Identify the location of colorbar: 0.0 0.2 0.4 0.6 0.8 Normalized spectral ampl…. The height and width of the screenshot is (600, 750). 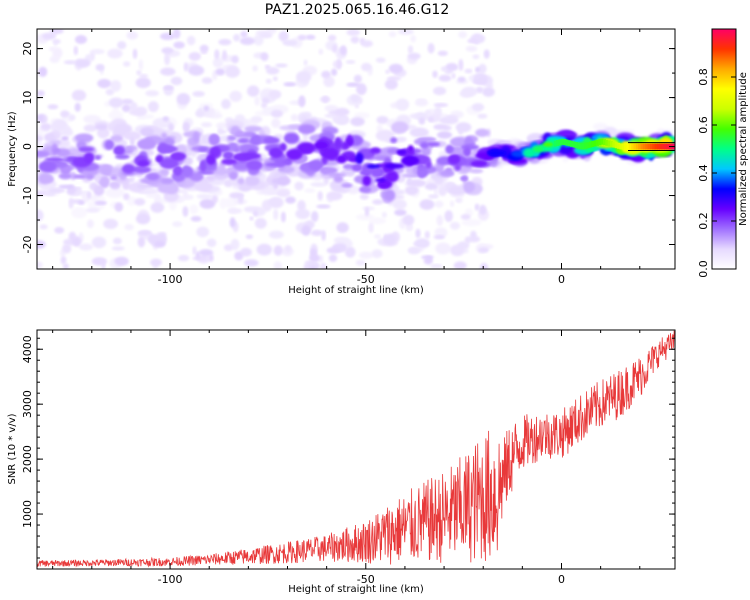
(723, 153).